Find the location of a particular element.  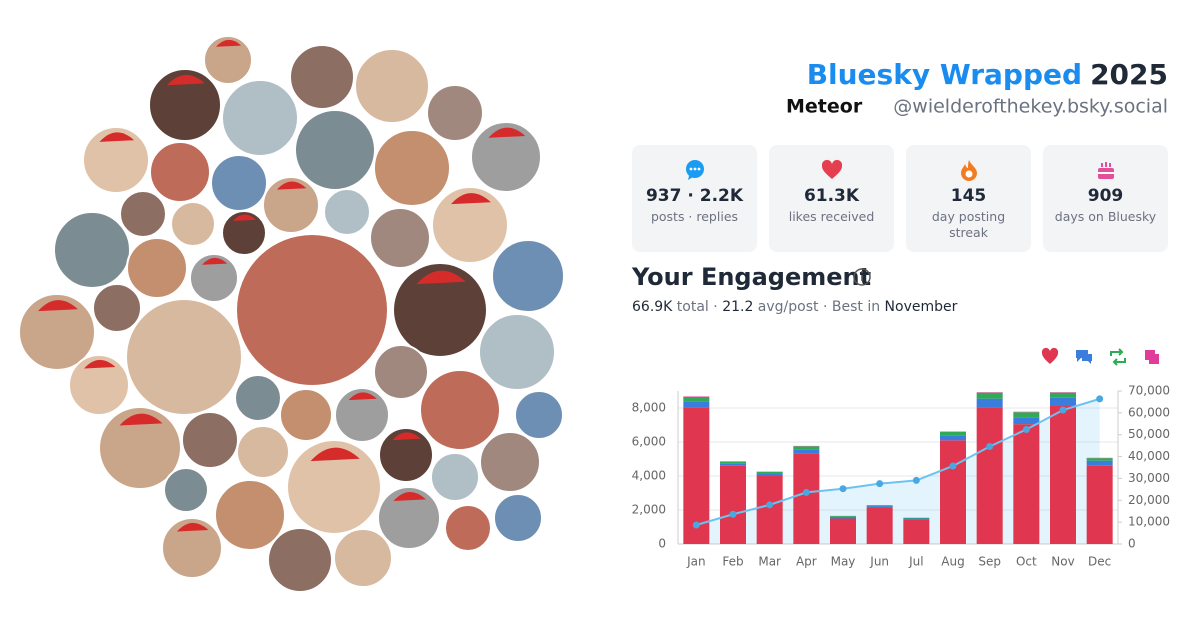

title-brand: Bluesky Wrapped is located at coordinates (944, 74).